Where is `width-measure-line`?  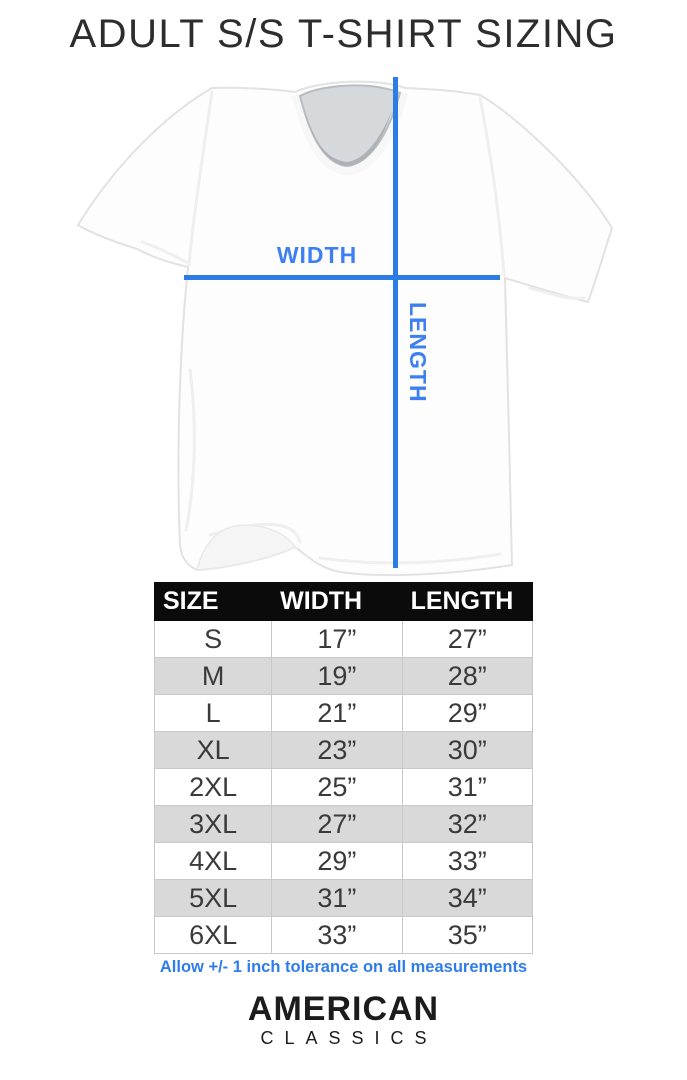
width-measure-line is located at coordinates (342, 277).